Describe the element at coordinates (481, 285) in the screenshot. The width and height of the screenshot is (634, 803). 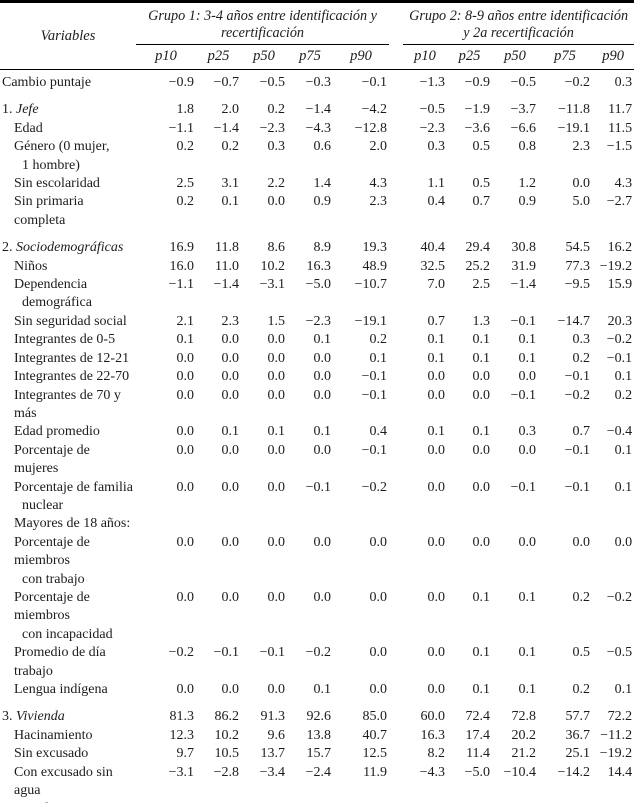
I see `cell-group2-p25: 2.5` at that location.